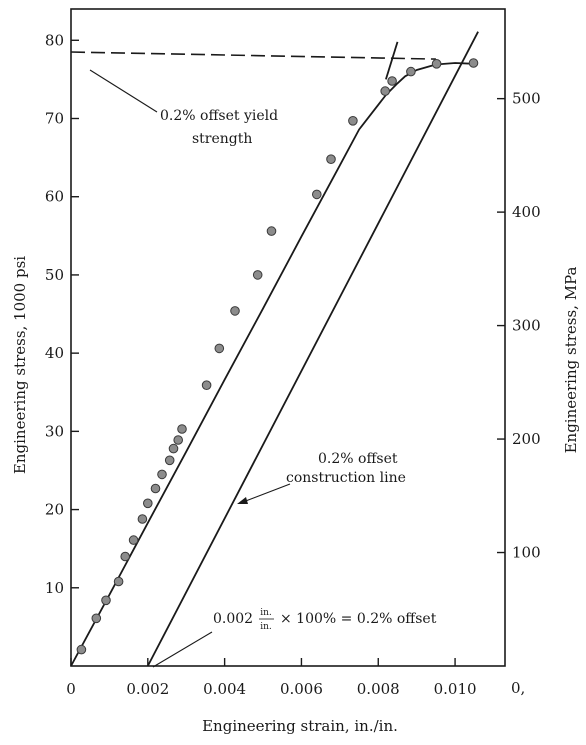 The height and width of the screenshot is (745, 586). Describe the element at coordinates (253, 55) in the screenshot. I see `yield-strength-dashed-line` at that location.